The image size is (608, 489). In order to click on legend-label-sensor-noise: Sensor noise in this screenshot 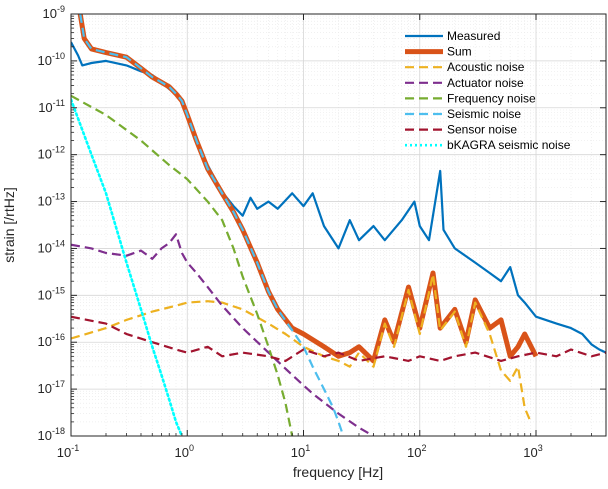, I will do `click(482, 130)`.